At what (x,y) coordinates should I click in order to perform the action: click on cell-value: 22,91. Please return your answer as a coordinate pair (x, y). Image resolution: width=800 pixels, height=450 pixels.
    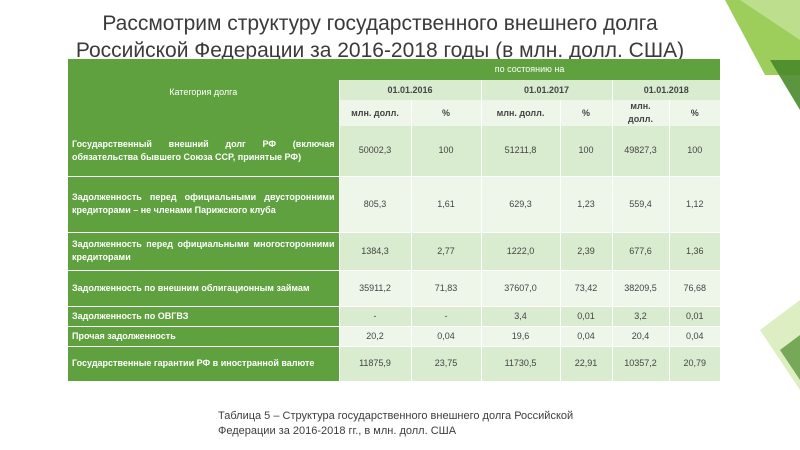
    Looking at the image, I should click on (585, 364).